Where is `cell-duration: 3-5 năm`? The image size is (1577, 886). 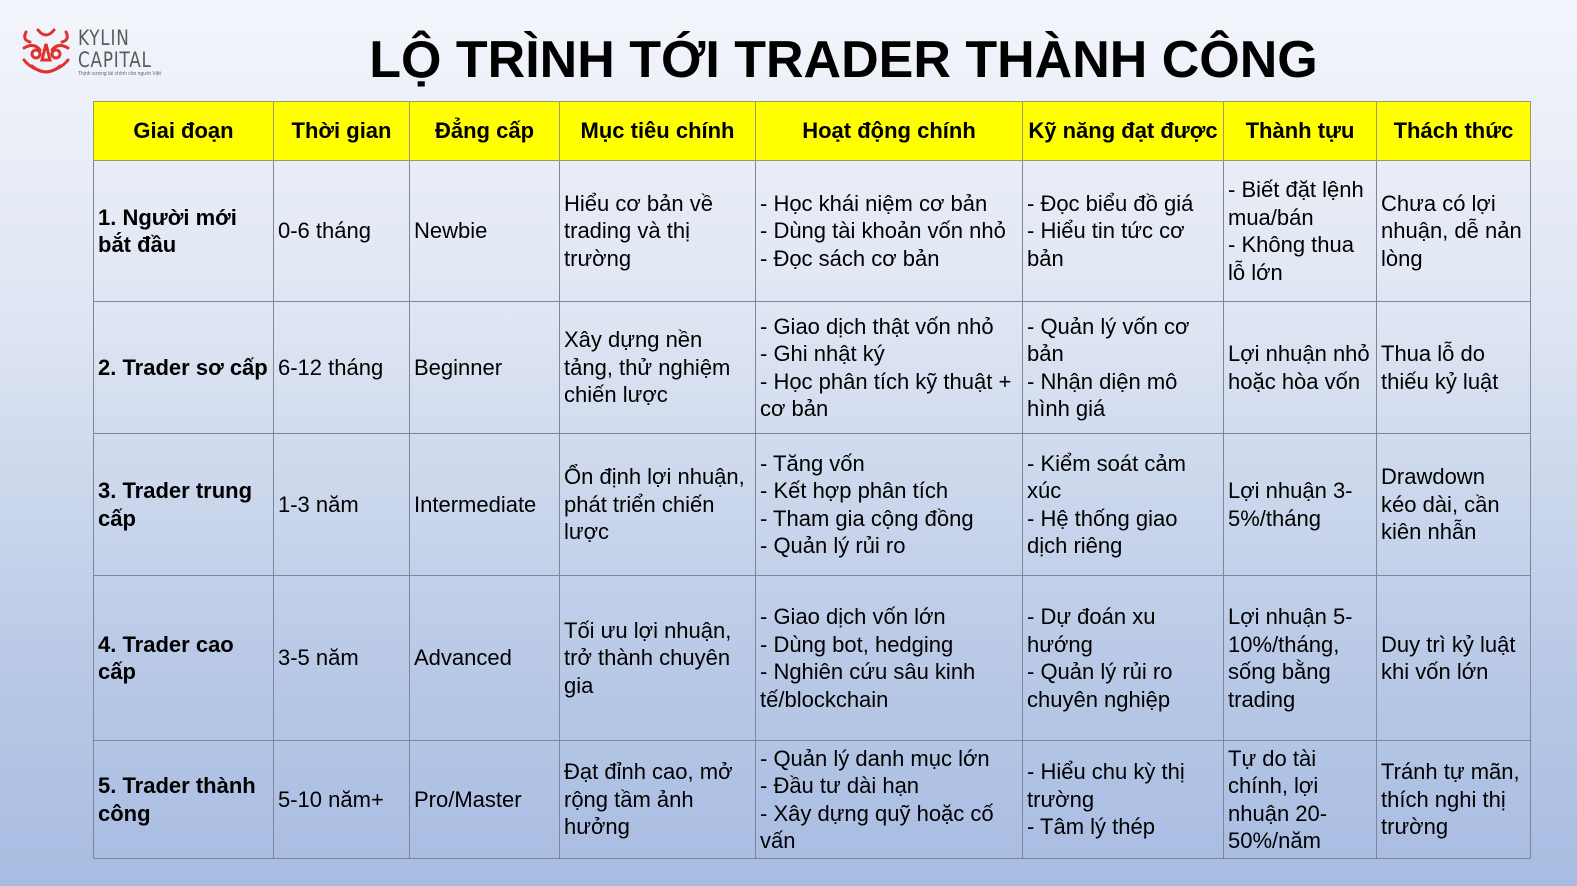
cell-duration: 3-5 năm is located at coordinates (341, 658).